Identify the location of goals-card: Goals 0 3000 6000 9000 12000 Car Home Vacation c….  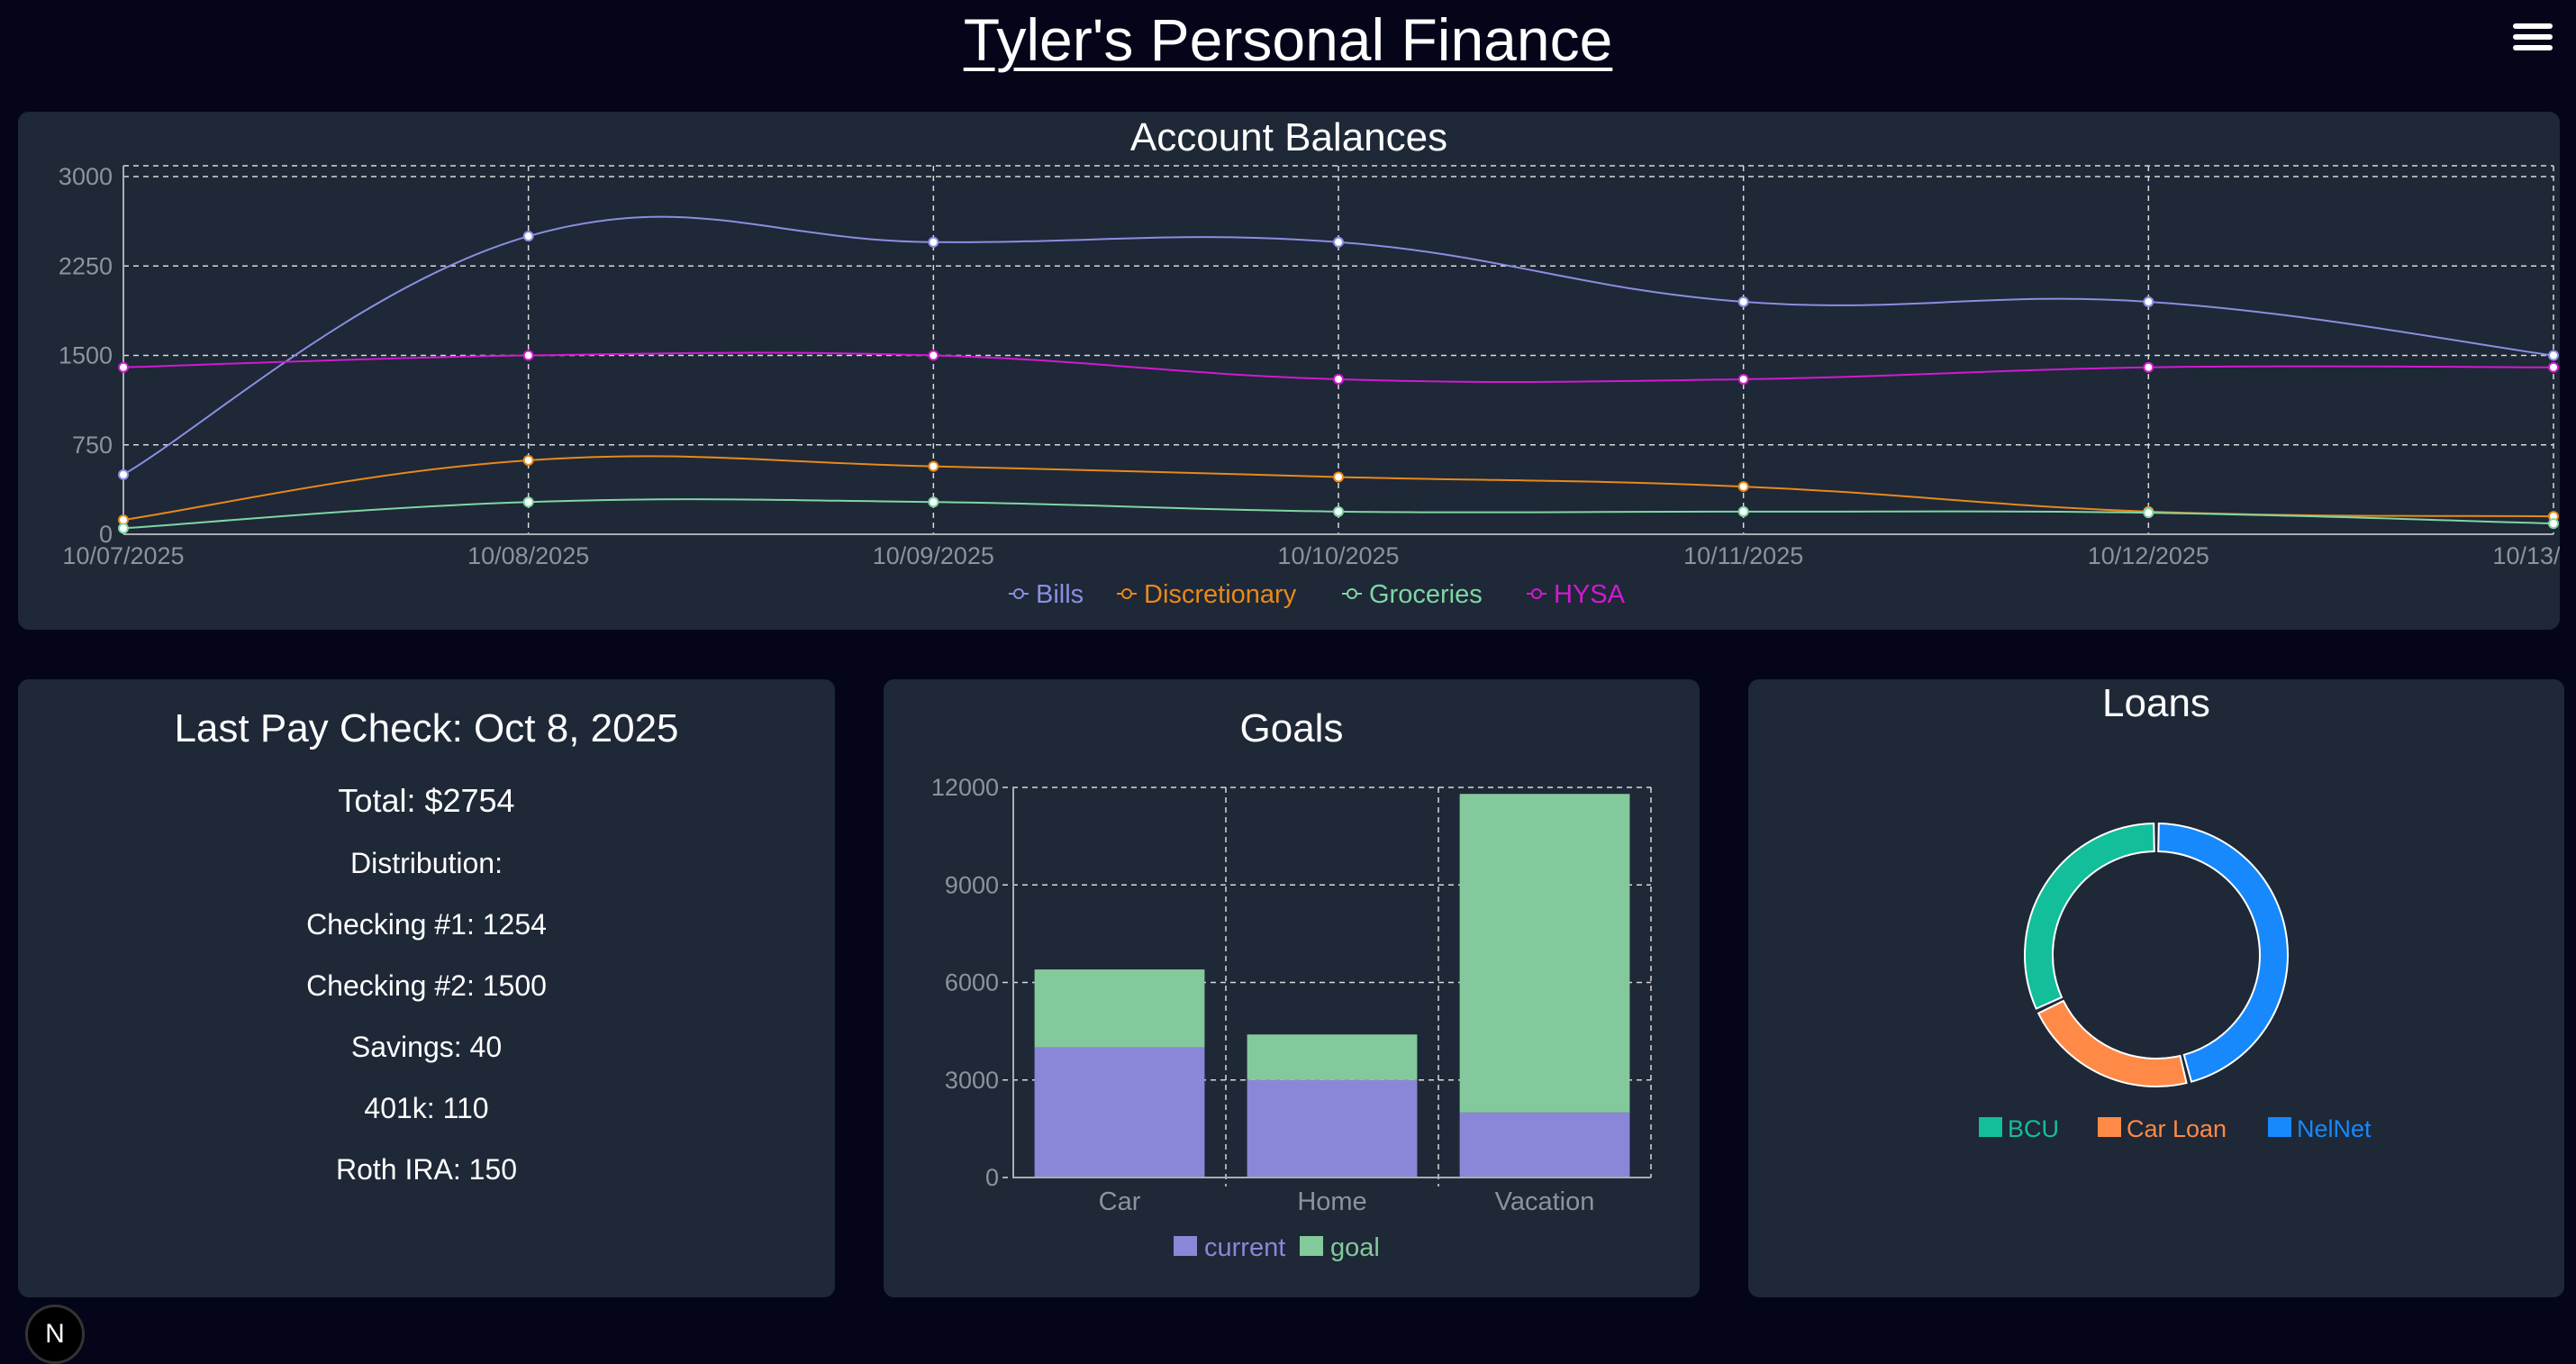
(1292, 988).